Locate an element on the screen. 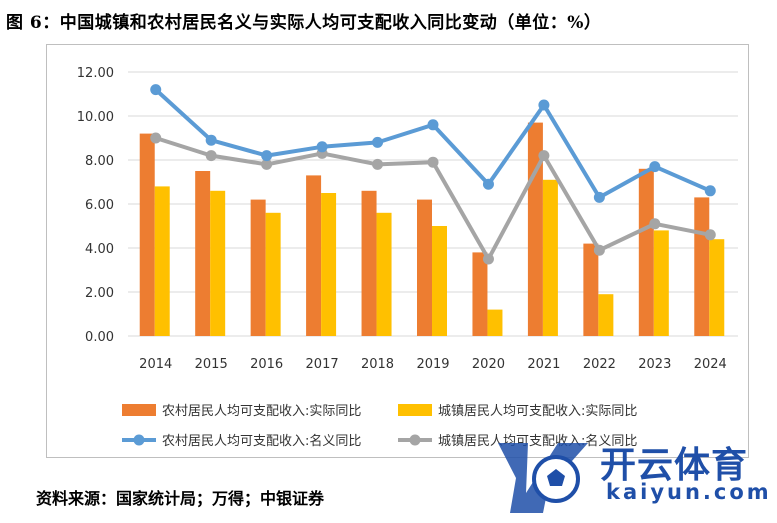 This screenshot has width=777, height=523. watermark-logo: 开云体育 kaiyun.com is located at coordinates (630, 475).